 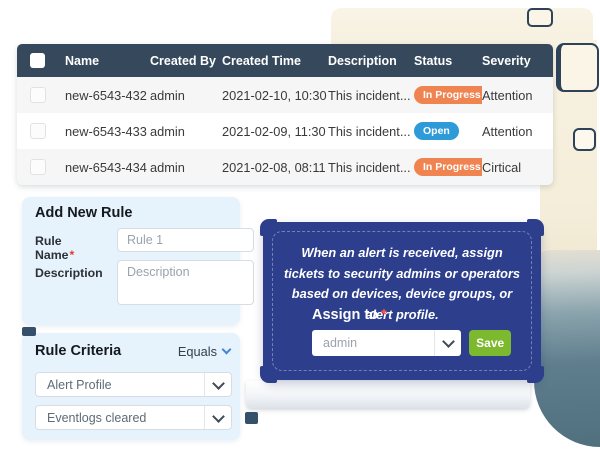 I want to click on panel-title: Rule Criteria, so click(x=78, y=351).